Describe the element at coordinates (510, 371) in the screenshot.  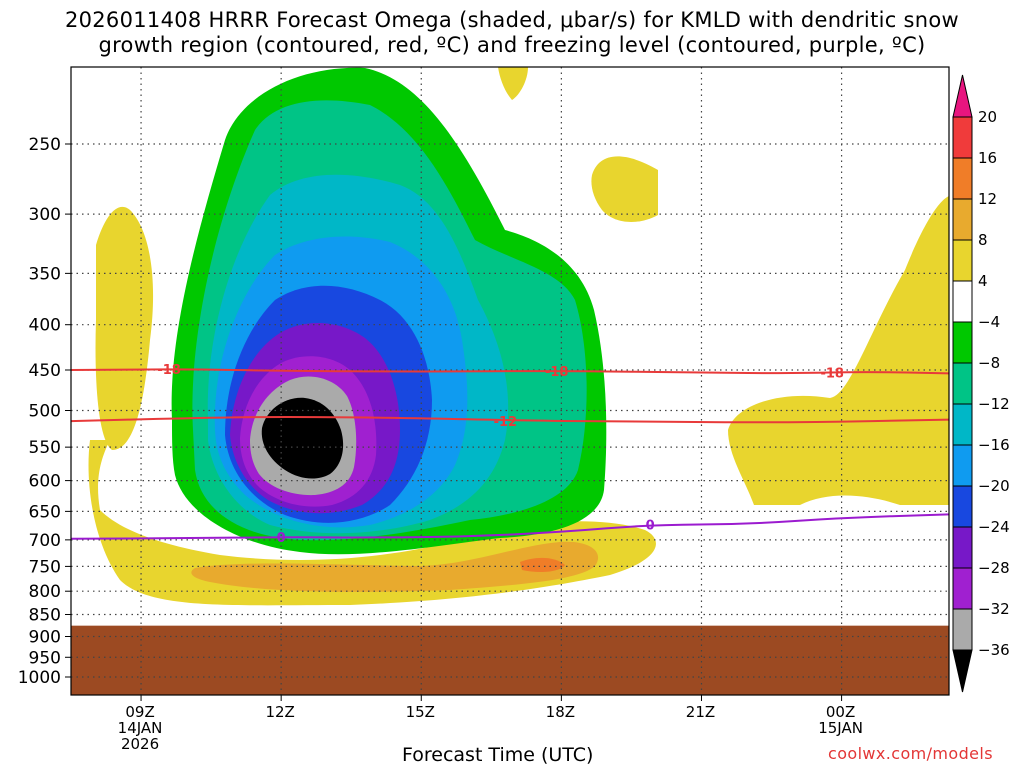
I see `contour--18` at that location.